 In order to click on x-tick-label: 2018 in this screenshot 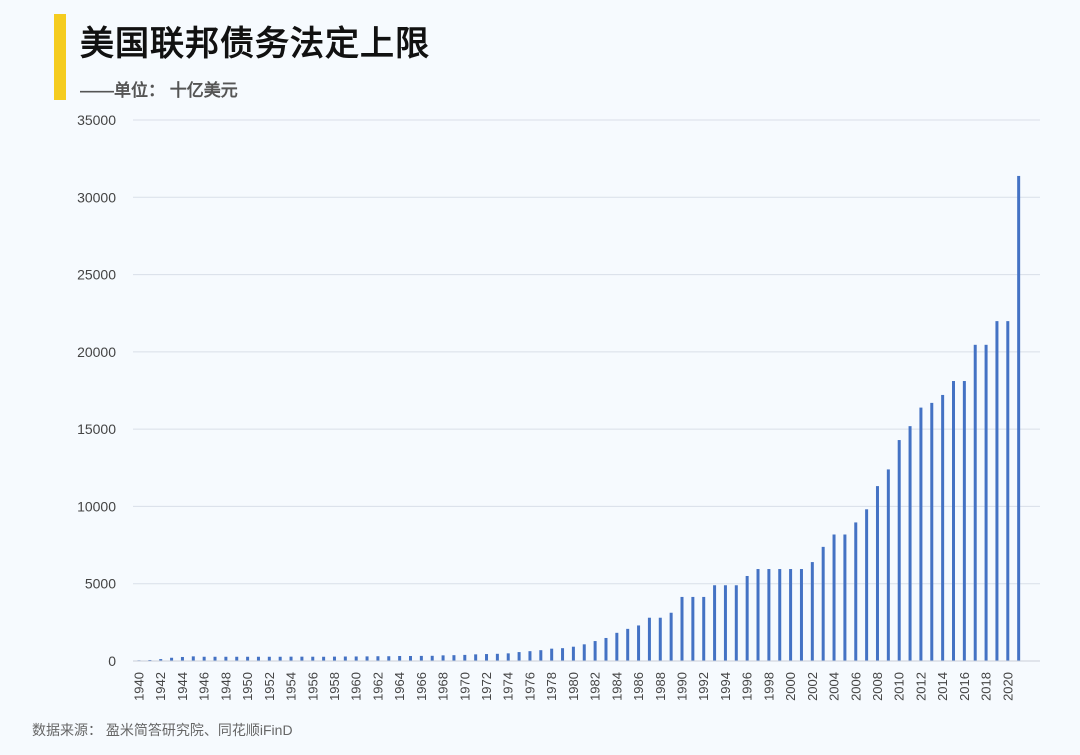, I will do `click(986, 686)`.